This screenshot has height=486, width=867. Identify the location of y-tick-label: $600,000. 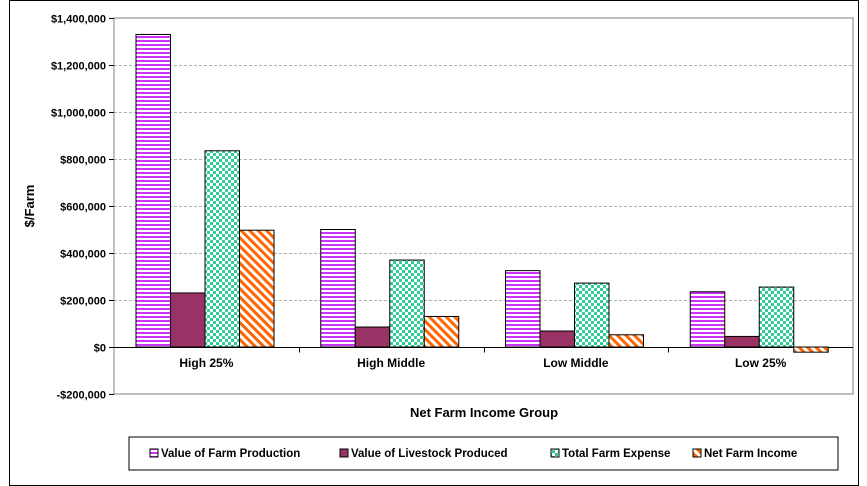
(83, 208).